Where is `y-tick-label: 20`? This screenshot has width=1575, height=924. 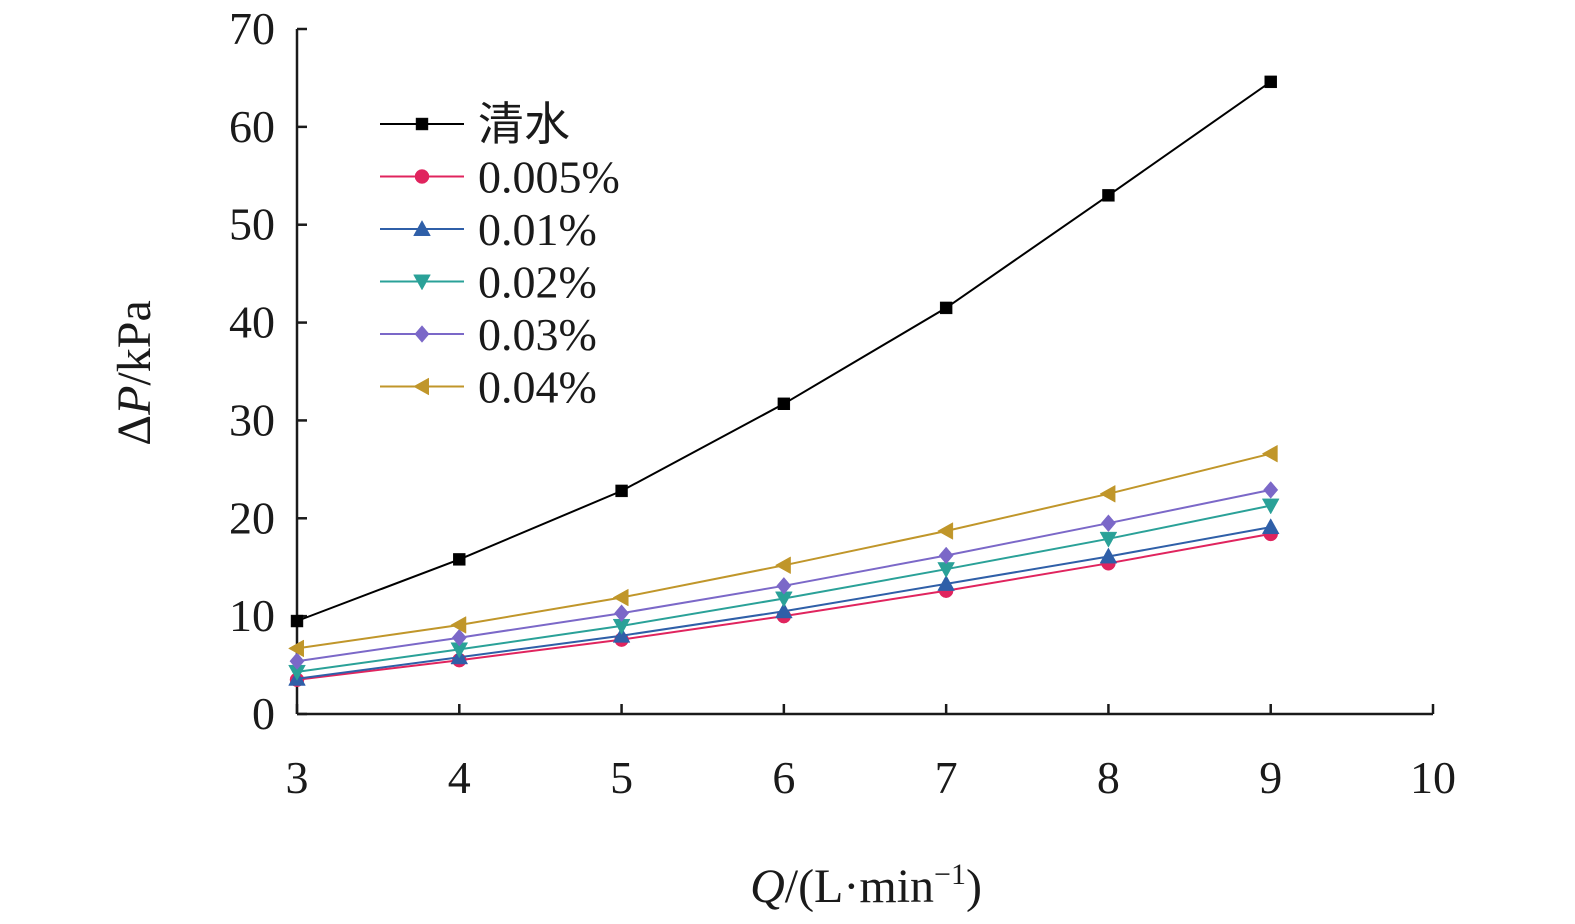 y-tick-label: 20 is located at coordinates (252, 517).